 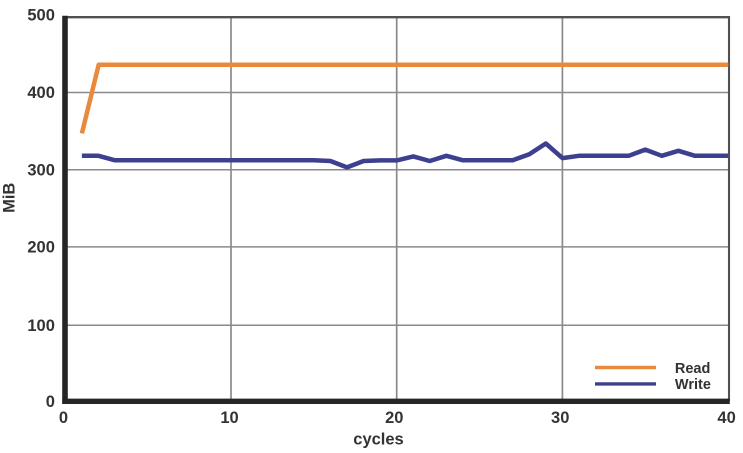 I want to click on svg-text: 10, so click(x=229, y=418).